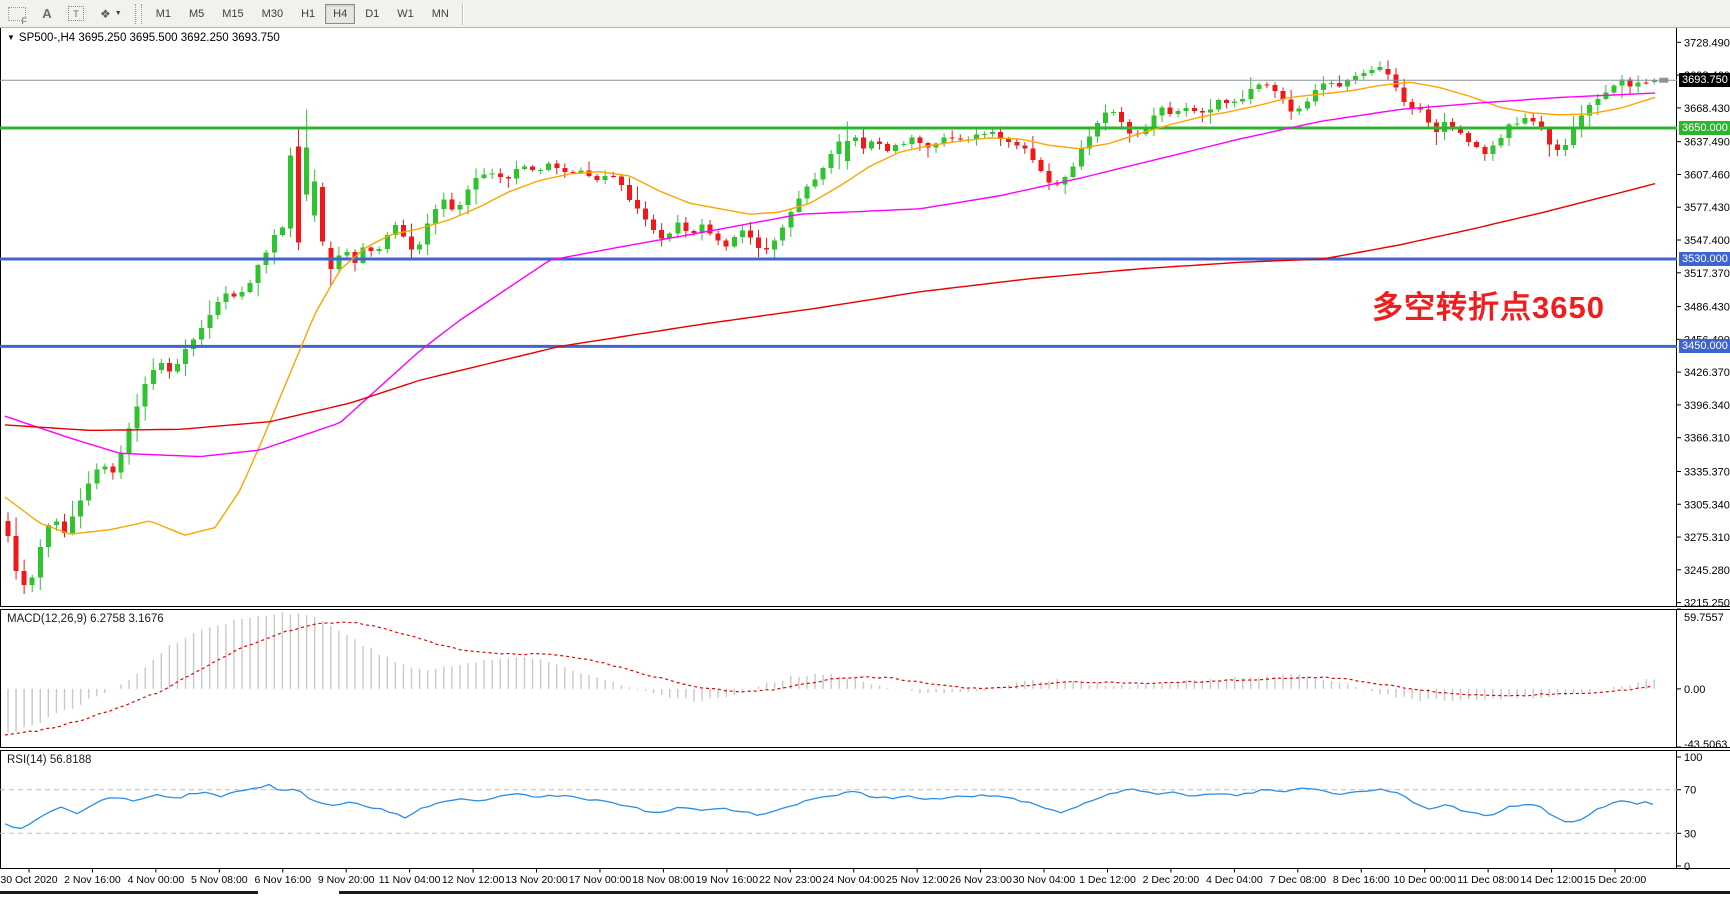 This screenshot has width=1730, height=897. What do you see at coordinates (1704, 80) in the screenshot?
I see `current-price-tag: 3693.750` at bounding box center [1704, 80].